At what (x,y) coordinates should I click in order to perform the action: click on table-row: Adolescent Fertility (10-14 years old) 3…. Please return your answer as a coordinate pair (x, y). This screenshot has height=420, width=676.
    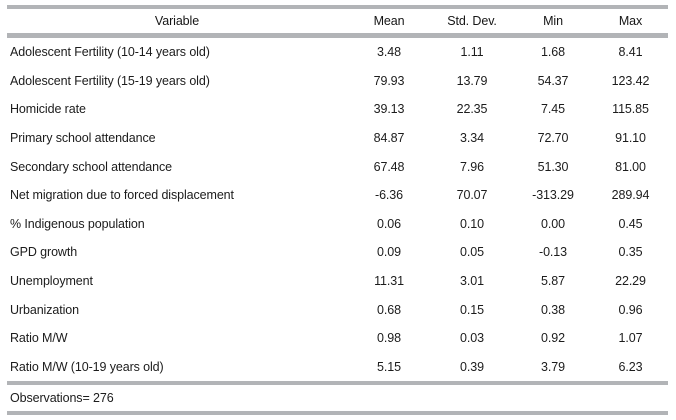
    Looking at the image, I should click on (337, 51).